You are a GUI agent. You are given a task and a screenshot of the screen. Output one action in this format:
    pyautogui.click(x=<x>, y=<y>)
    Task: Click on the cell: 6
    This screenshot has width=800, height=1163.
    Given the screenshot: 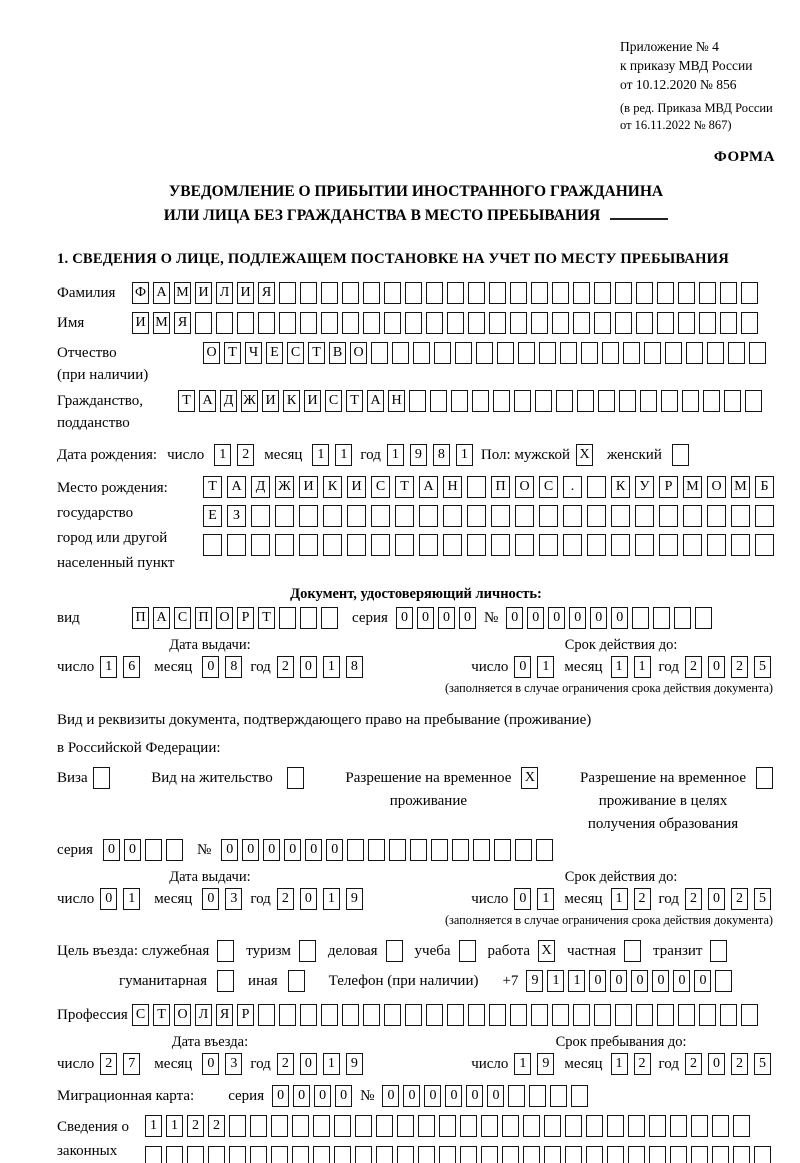 What is the action you would take?
    pyautogui.click(x=132, y=666)
    